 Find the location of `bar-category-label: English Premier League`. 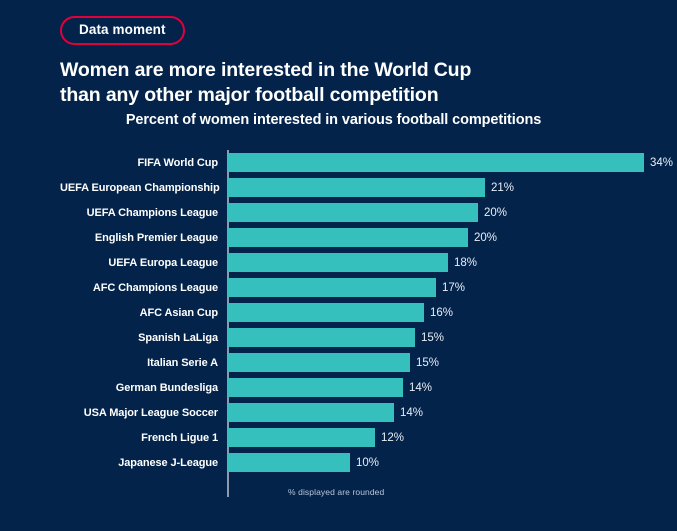

bar-category-label: English Premier League is located at coordinates (156, 237).